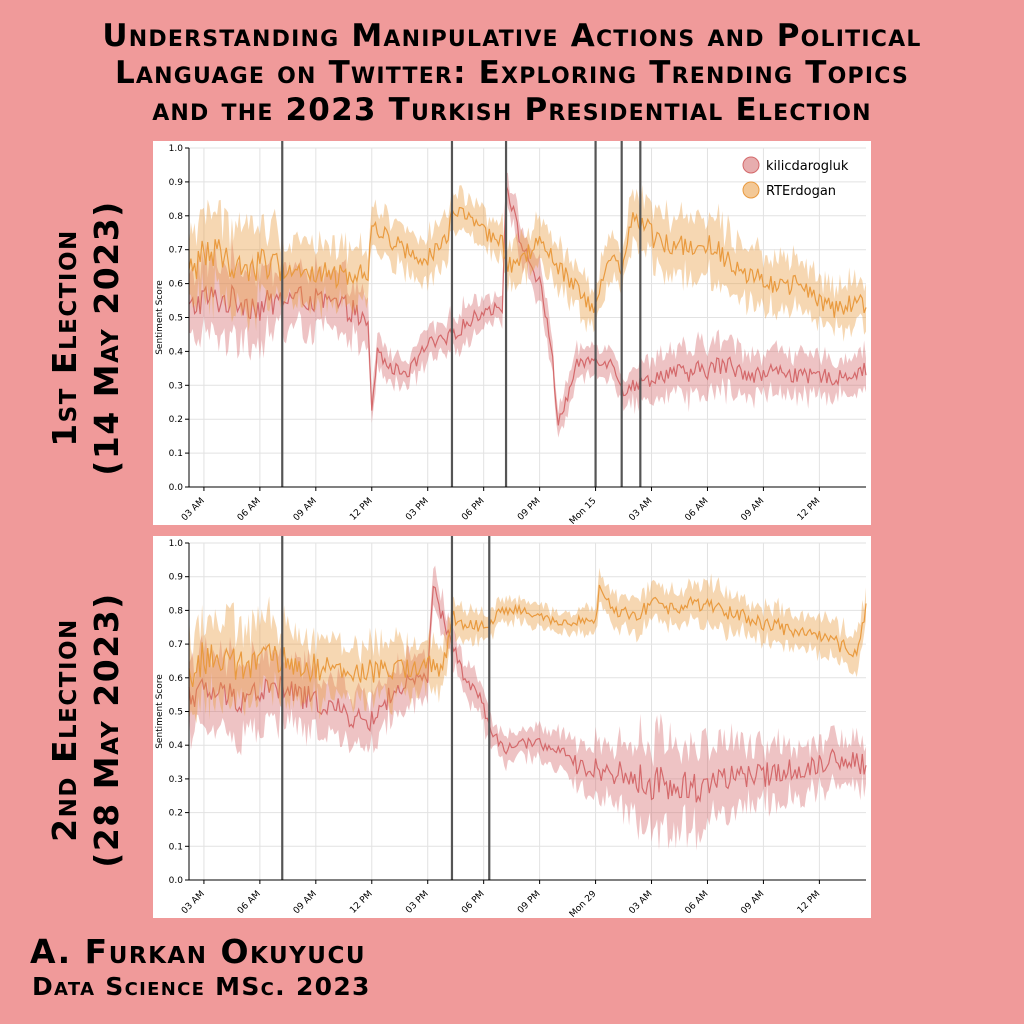  What do you see at coordinates (106, 730) in the screenshot?
I see `second-election-label-line-2: (28 May 2023)` at bounding box center [106, 730].